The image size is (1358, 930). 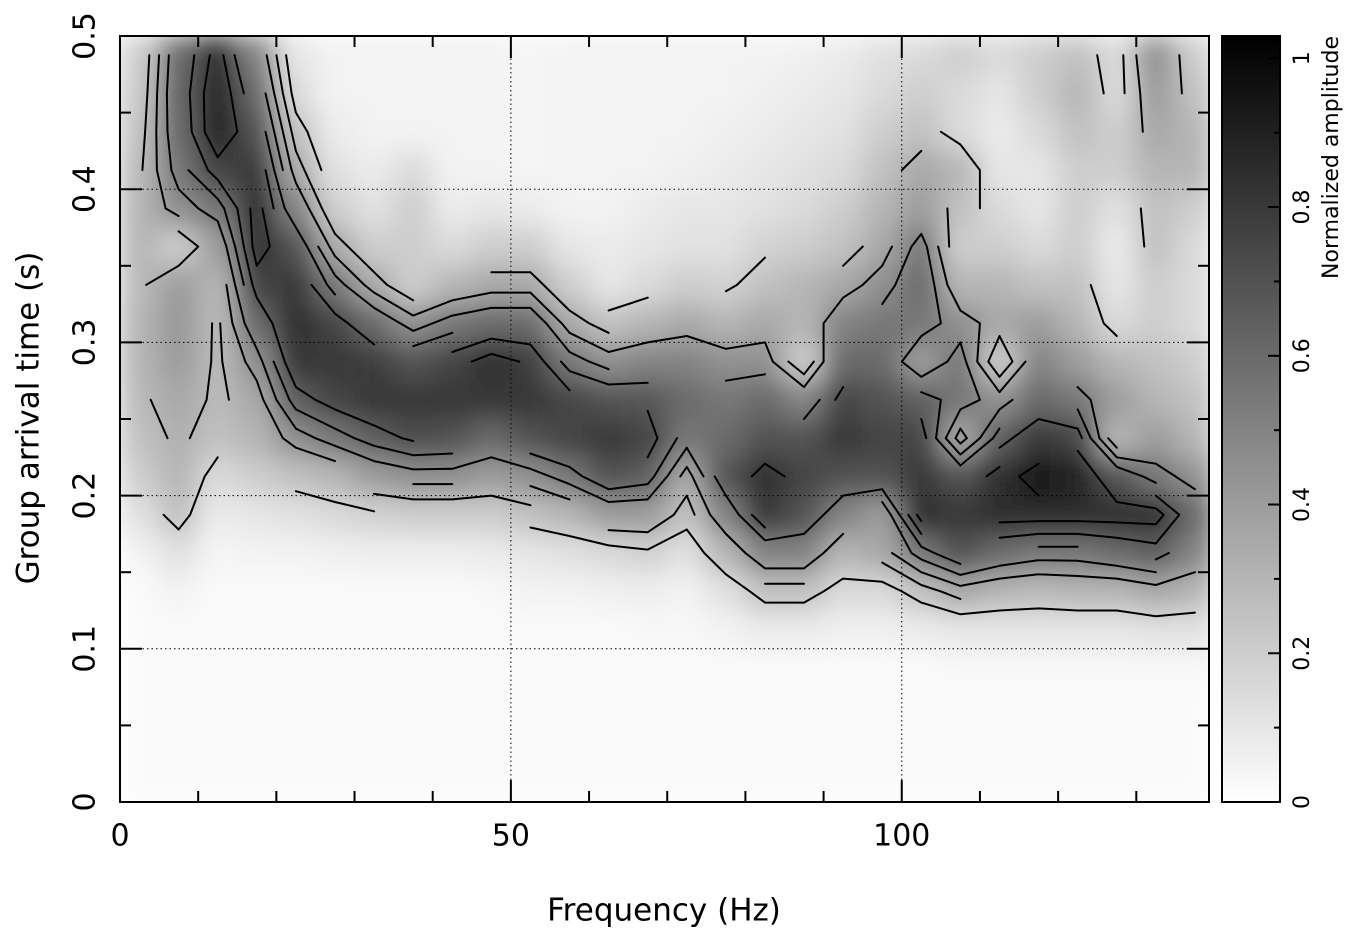 I want to click on y-tick-label: 0.5, so click(x=85, y=36).